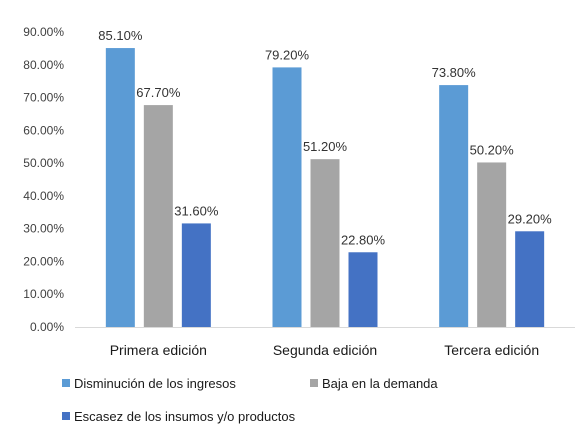  What do you see at coordinates (491, 350) in the screenshot?
I see `x-tick-label: Tercera edición` at bounding box center [491, 350].